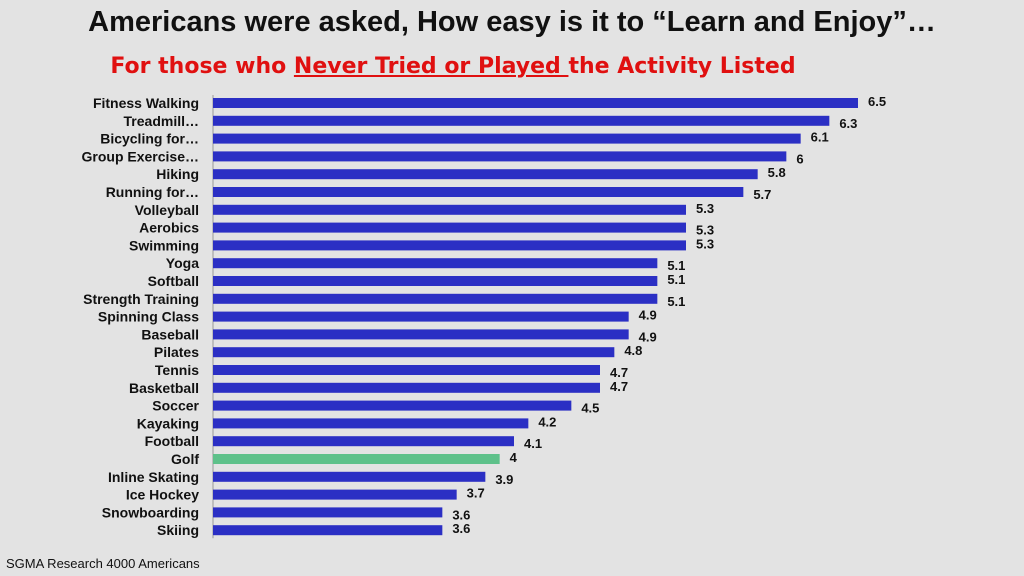 The height and width of the screenshot is (576, 1024). Describe the element at coordinates (103, 563) in the screenshot. I see `source-note: SGMA Research 4000 Americans` at that location.